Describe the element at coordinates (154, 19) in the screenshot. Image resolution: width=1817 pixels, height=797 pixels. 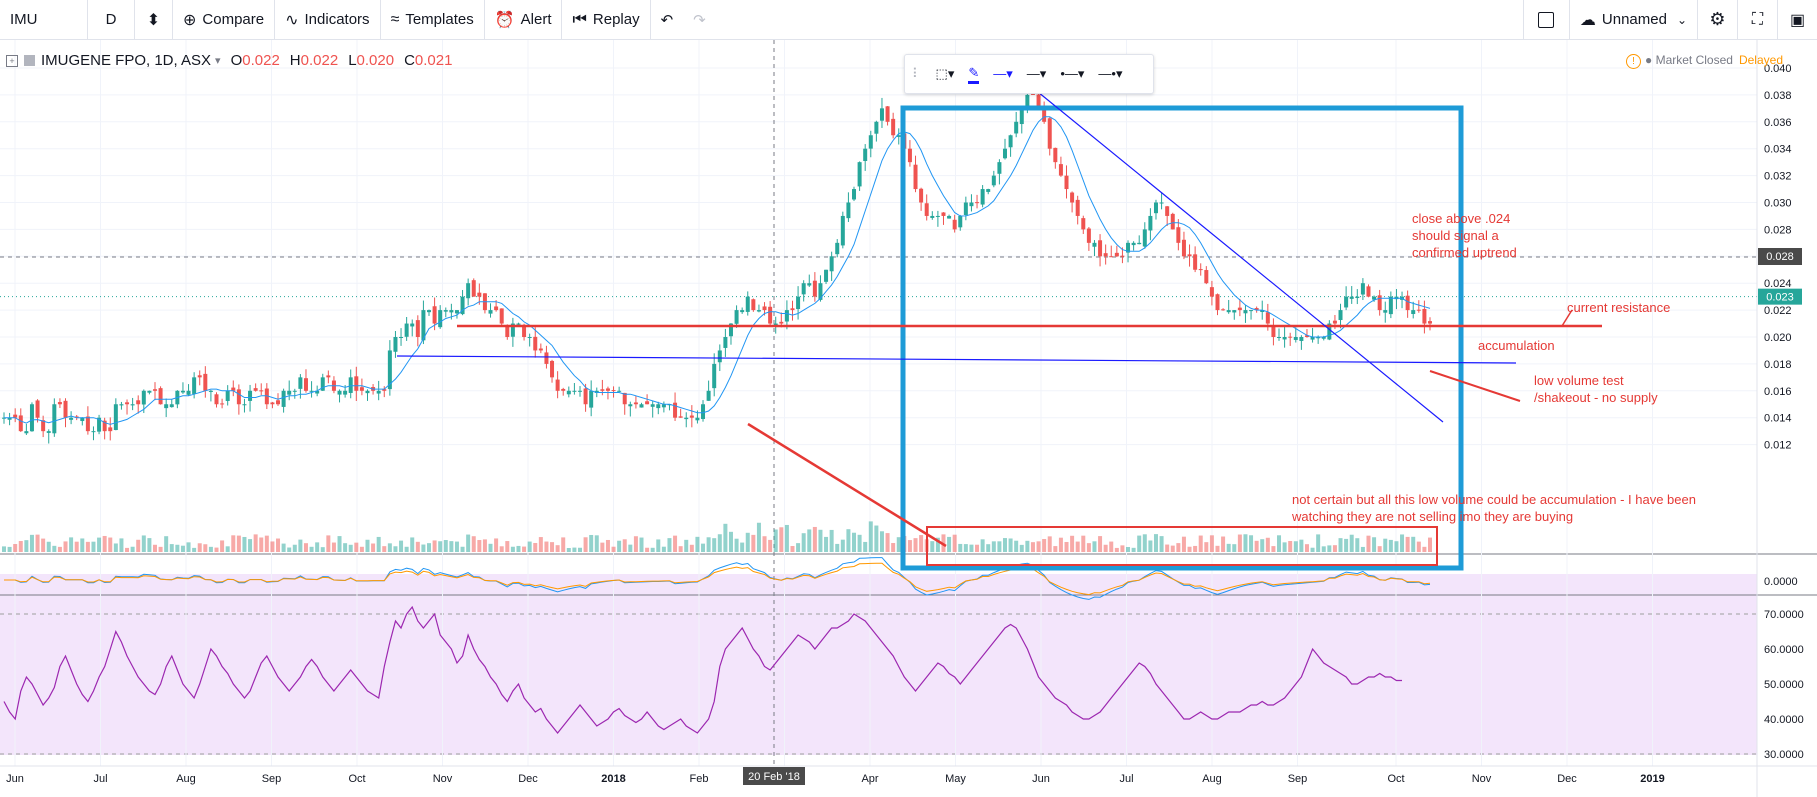
I see `chart-type-button: ⬍` at that location.